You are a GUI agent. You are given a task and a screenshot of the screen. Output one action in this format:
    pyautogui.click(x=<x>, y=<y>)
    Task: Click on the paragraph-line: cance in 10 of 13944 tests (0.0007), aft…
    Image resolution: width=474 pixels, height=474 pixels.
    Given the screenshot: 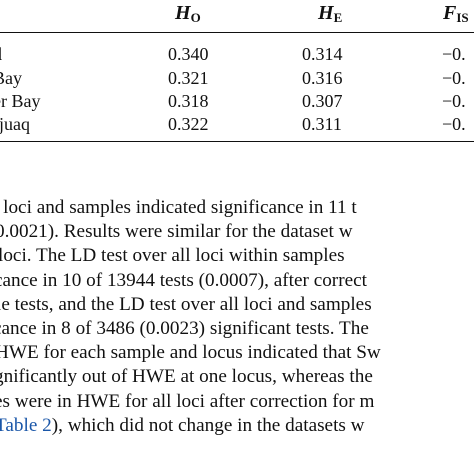 What is the action you would take?
    pyautogui.click(x=183, y=280)
    